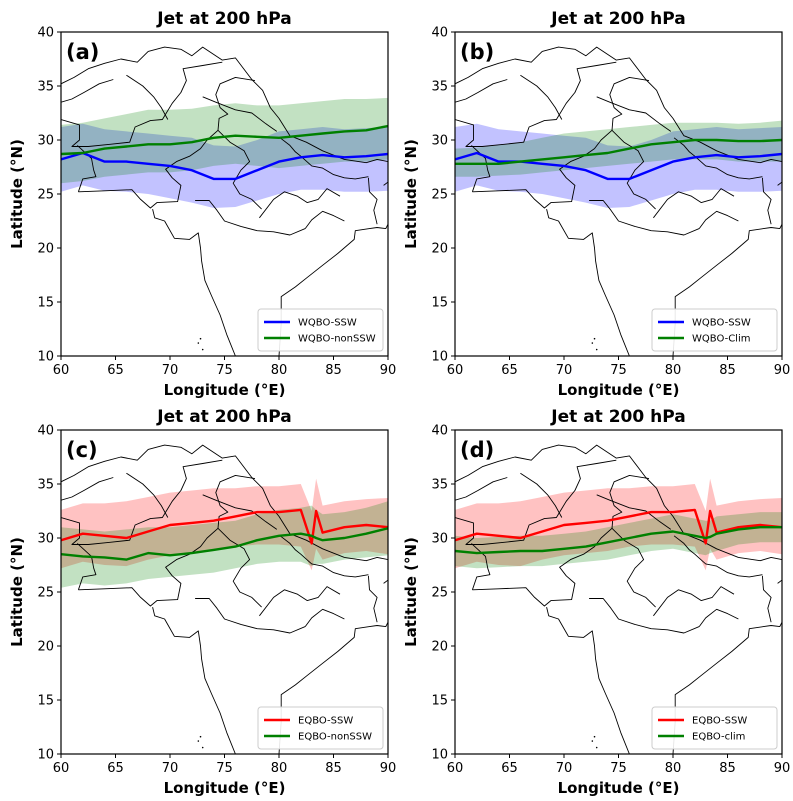 The width and height of the screenshot is (793, 801). I want to click on band-wqbo-nonssw, so click(224, 140).